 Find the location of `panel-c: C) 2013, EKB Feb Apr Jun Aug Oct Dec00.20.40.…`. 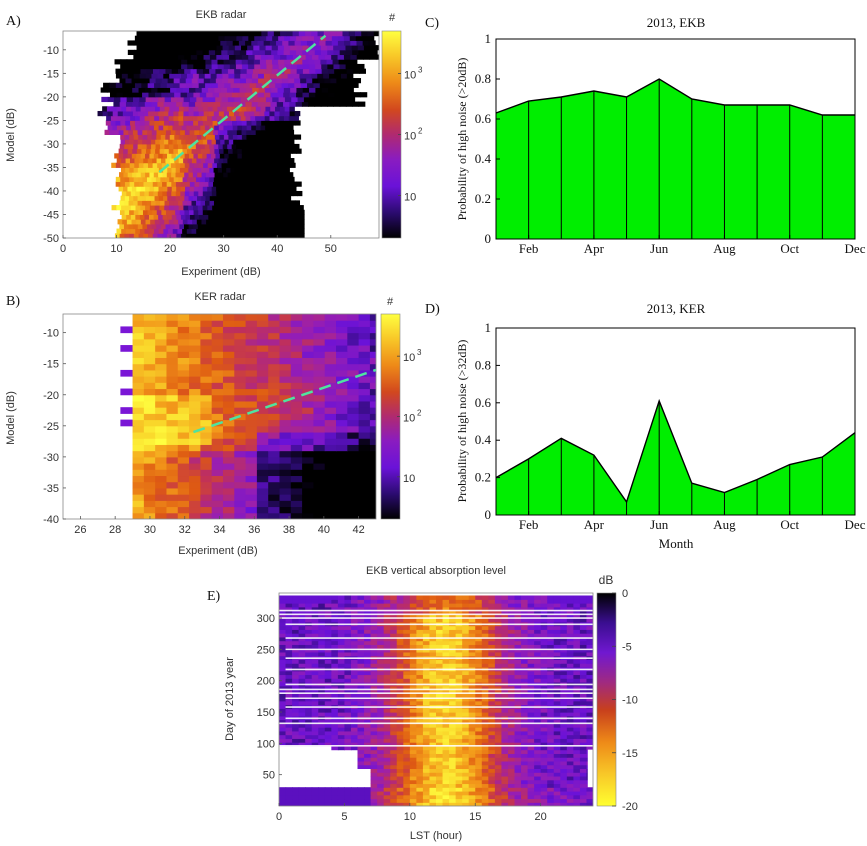

panel-c: C) 2013, EKB Feb Apr Jun Aug Oct Dec00.20.40.… is located at coordinates (645, 135).